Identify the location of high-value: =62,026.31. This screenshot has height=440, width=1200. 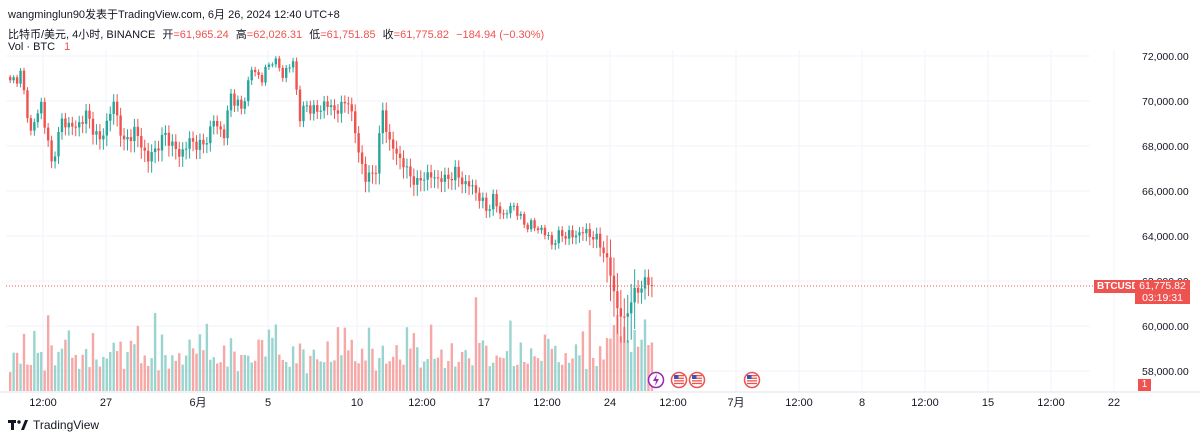
(274, 35).